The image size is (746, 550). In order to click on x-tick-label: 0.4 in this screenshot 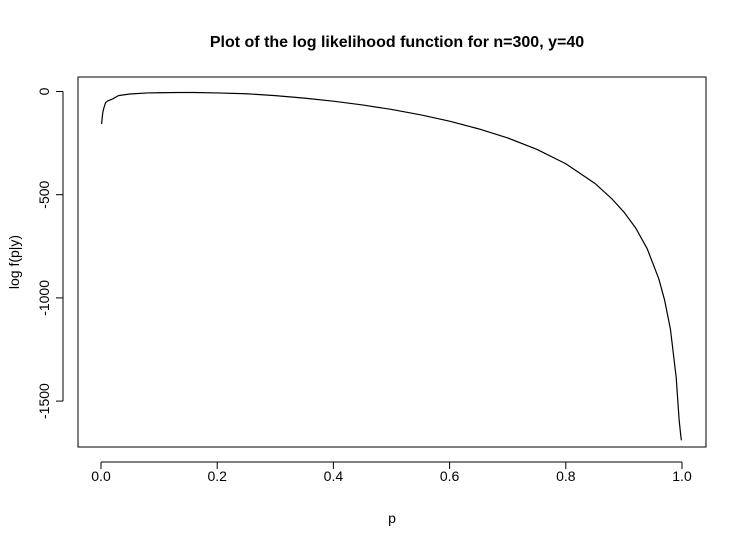, I will do `click(334, 476)`.